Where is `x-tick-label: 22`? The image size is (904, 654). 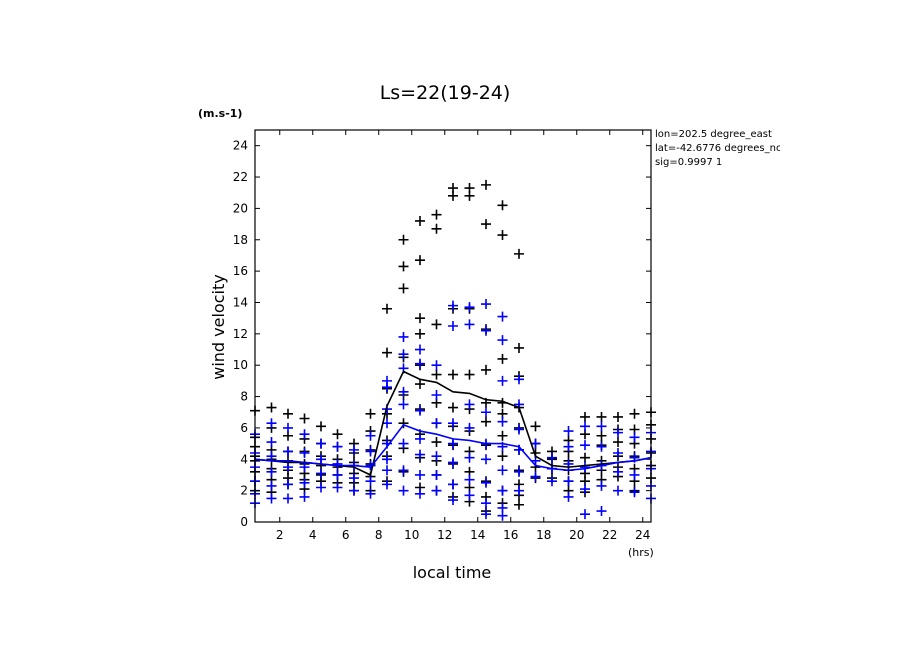 x-tick-label: 22 is located at coordinates (609, 535).